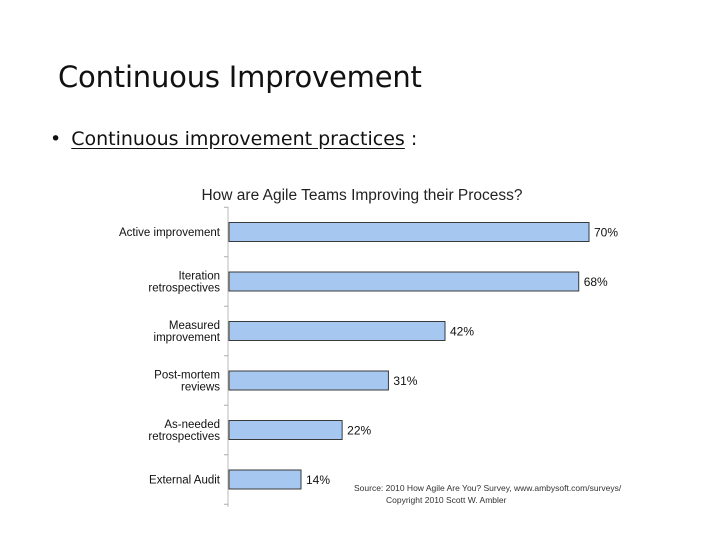  I want to click on bar-value-label: 31%, so click(405, 381).